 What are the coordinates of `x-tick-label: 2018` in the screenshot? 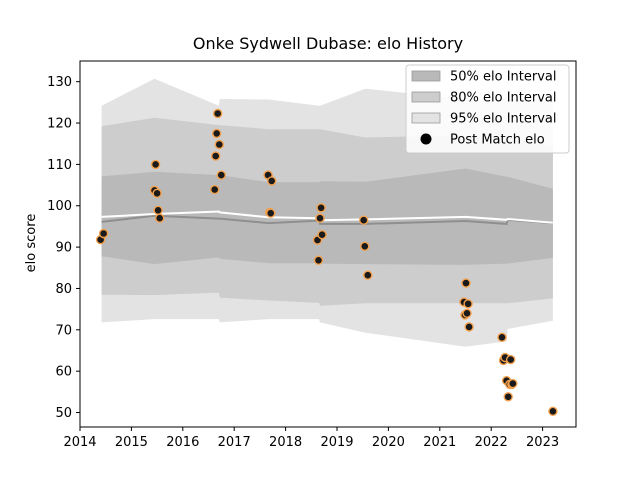 It's located at (285, 442).